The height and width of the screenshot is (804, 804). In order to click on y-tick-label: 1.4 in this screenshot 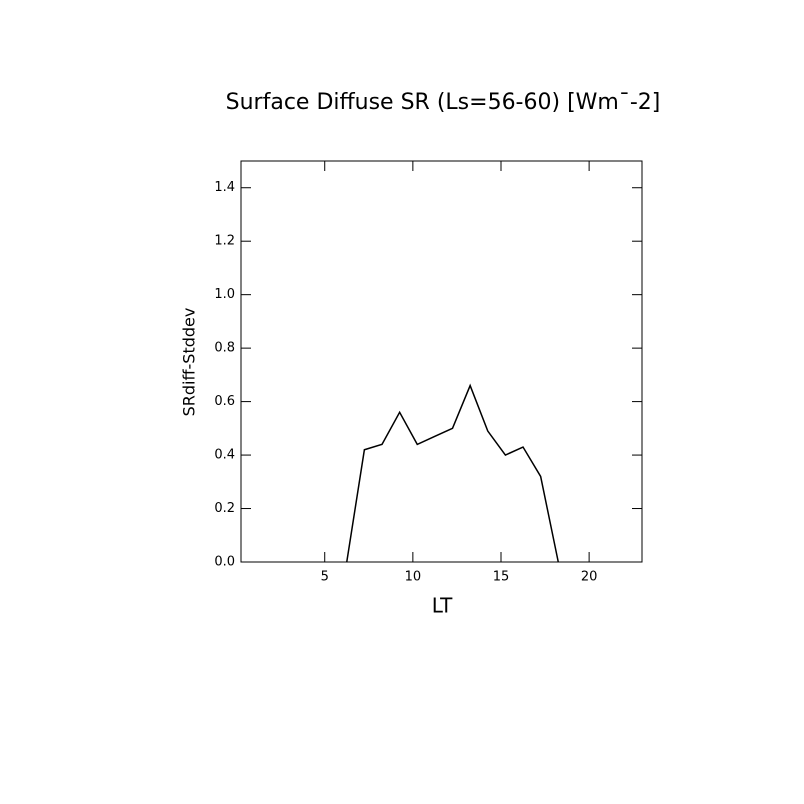, I will do `click(224, 187)`.